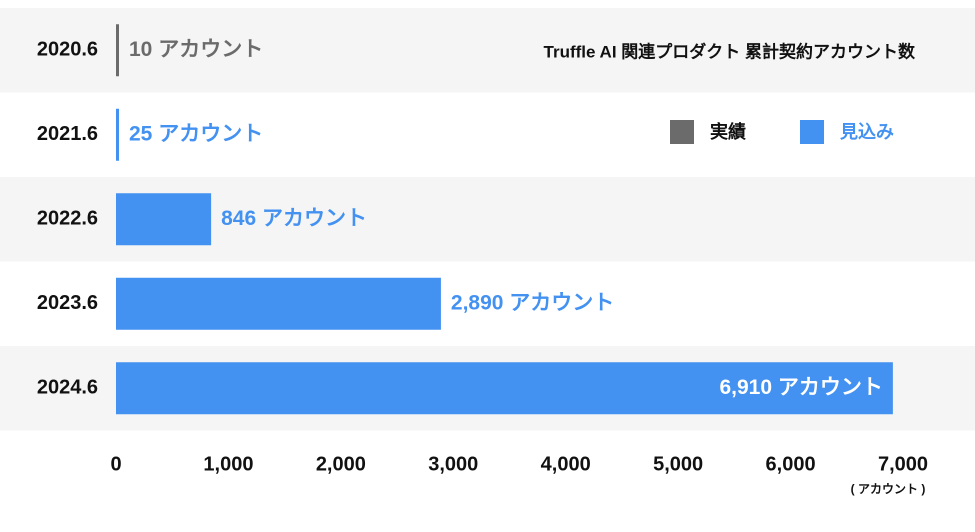 This screenshot has width=975, height=532. I want to click on category-label: 2024.6, so click(67, 388).